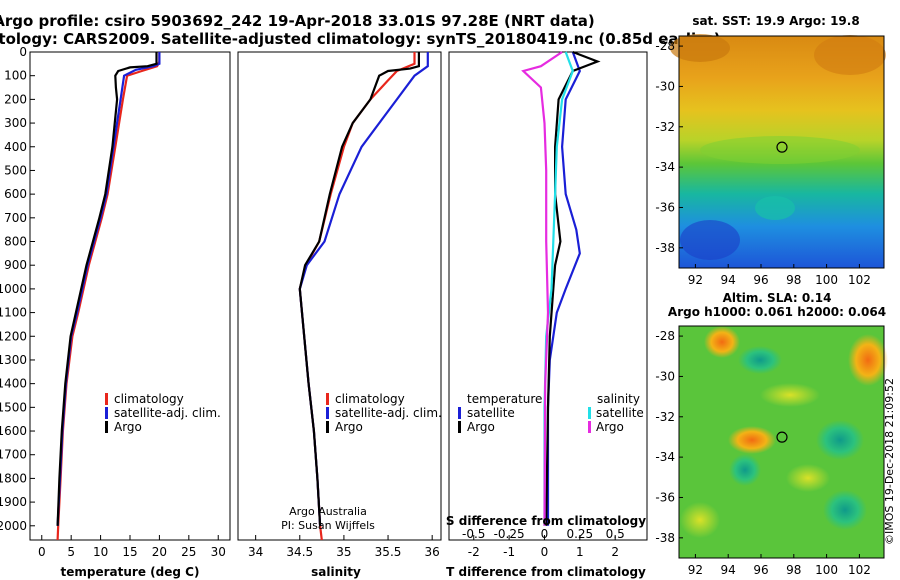 The height and width of the screenshot is (580, 900). I want to click on series-line-s-argo, so click(542, 288).